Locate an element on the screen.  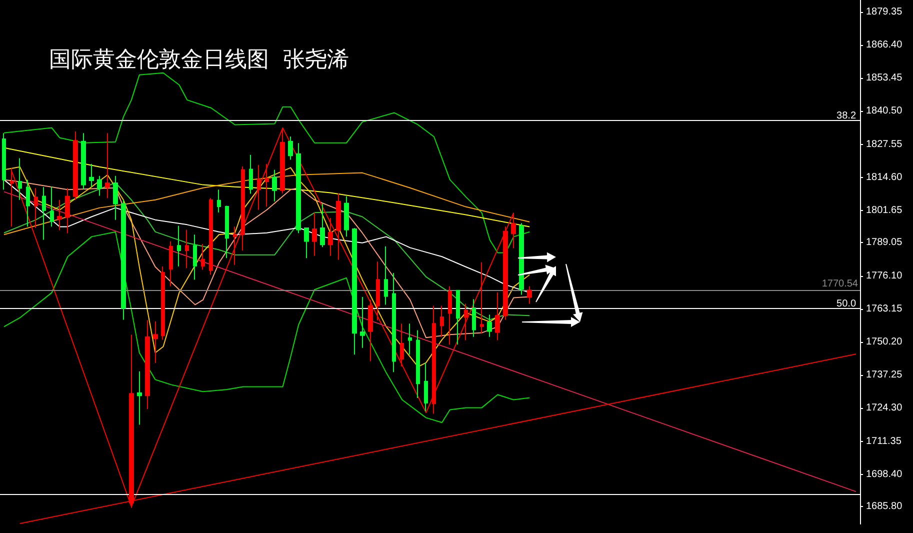
y-tick-label: 1879.35 is located at coordinates (884, 12).